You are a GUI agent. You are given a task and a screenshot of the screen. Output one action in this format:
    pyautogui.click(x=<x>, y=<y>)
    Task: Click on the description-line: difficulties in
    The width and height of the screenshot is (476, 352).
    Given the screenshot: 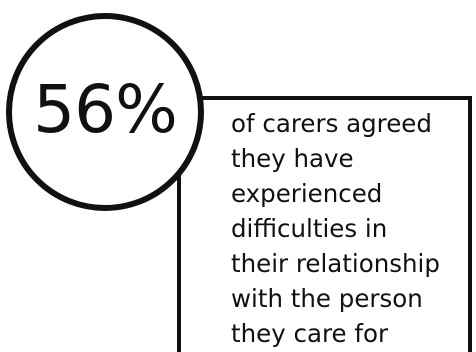 What is the action you would take?
    pyautogui.click(x=309, y=228)
    